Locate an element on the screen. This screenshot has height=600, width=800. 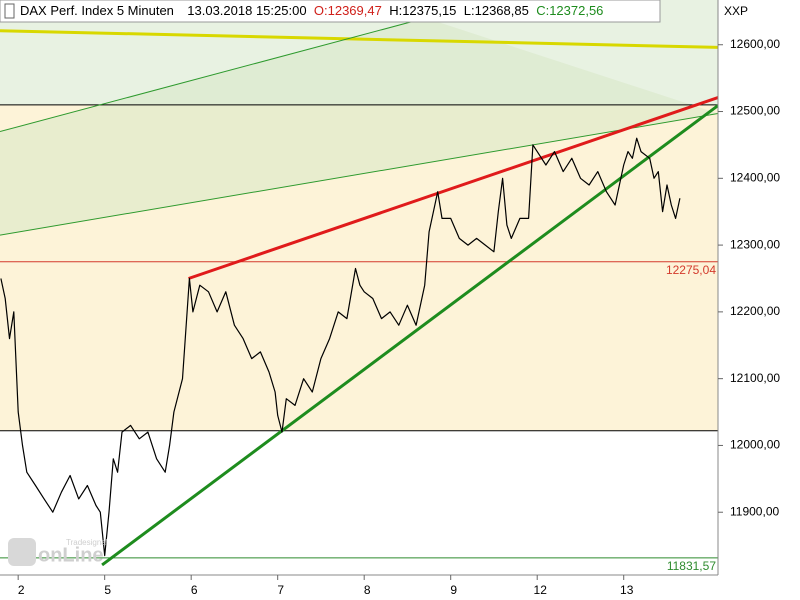
x-tick-label: 13 is located at coordinates (627, 590).